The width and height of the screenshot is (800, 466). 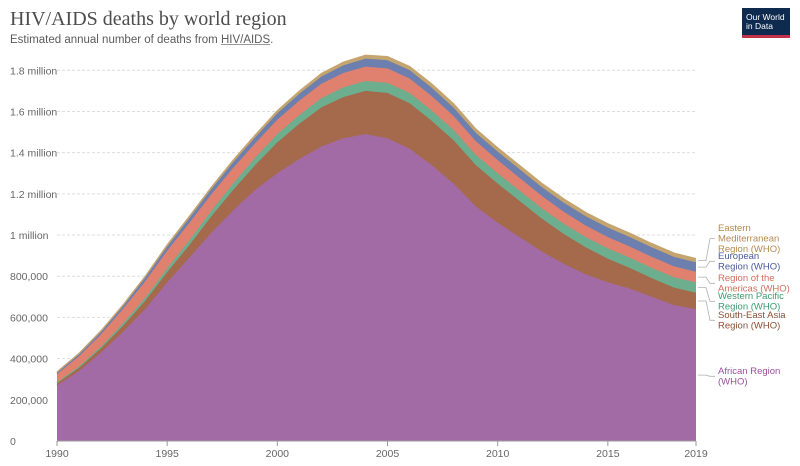 What do you see at coordinates (746, 278) in the screenshot?
I see `legend-label: Region of the` at bounding box center [746, 278].